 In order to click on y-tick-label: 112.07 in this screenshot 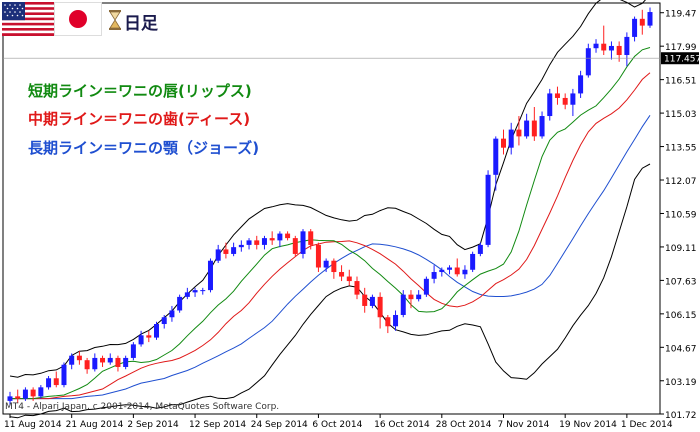, I will do `click(681, 182)`.